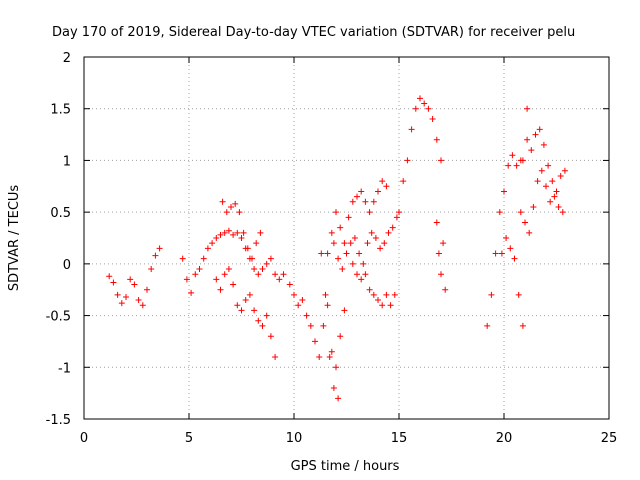 This screenshot has width=640, height=480. I want to click on y-tick-label: 1, so click(67, 161).